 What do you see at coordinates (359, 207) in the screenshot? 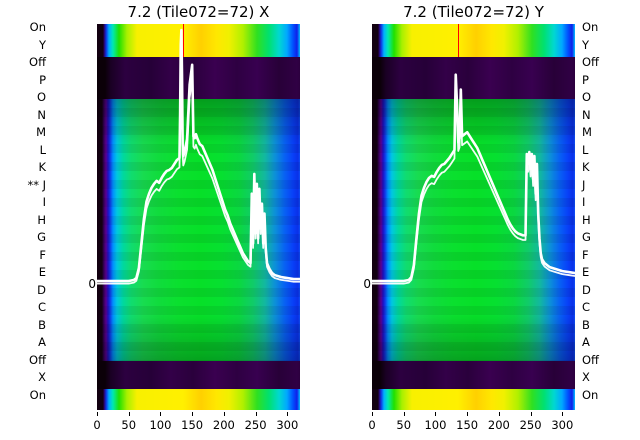
I see `ytick-right-10: - 10` at bounding box center [359, 207].